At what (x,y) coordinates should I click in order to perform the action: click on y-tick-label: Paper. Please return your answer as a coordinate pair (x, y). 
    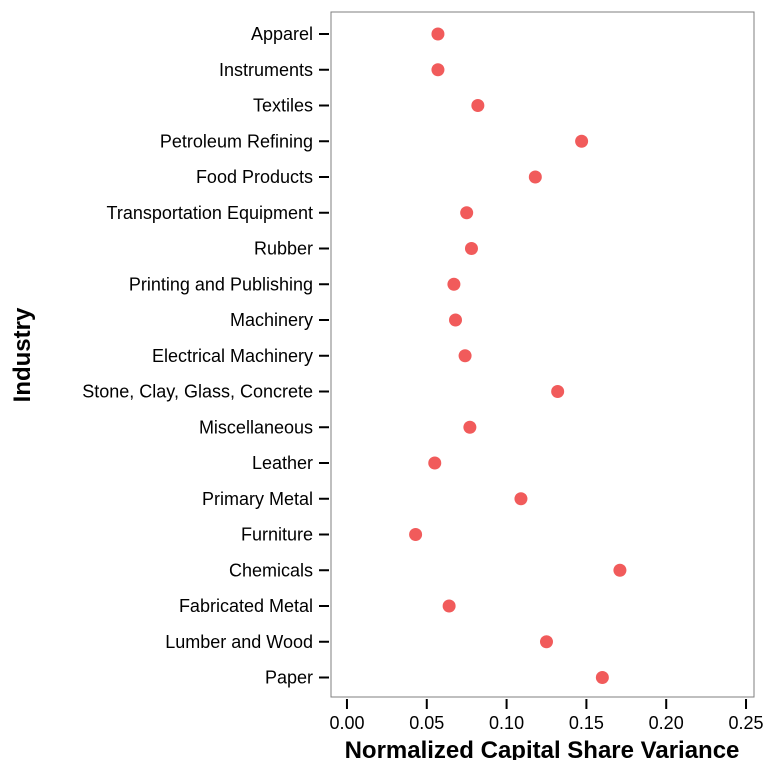
    Looking at the image, I should click on (289, 678).